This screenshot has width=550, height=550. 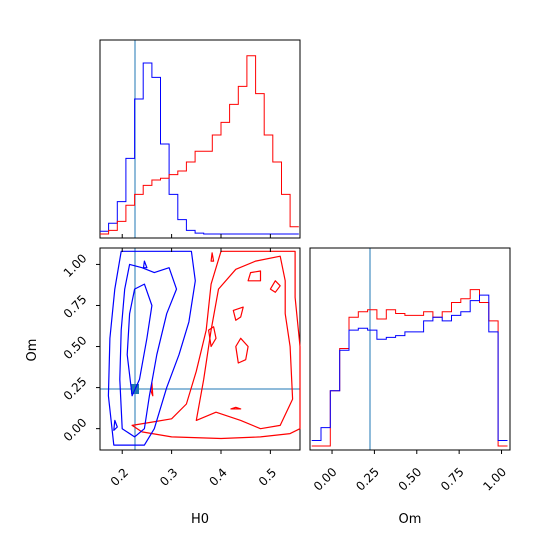 I want to click on x-axis-label-h0: H0, so click(x=200, y=519).